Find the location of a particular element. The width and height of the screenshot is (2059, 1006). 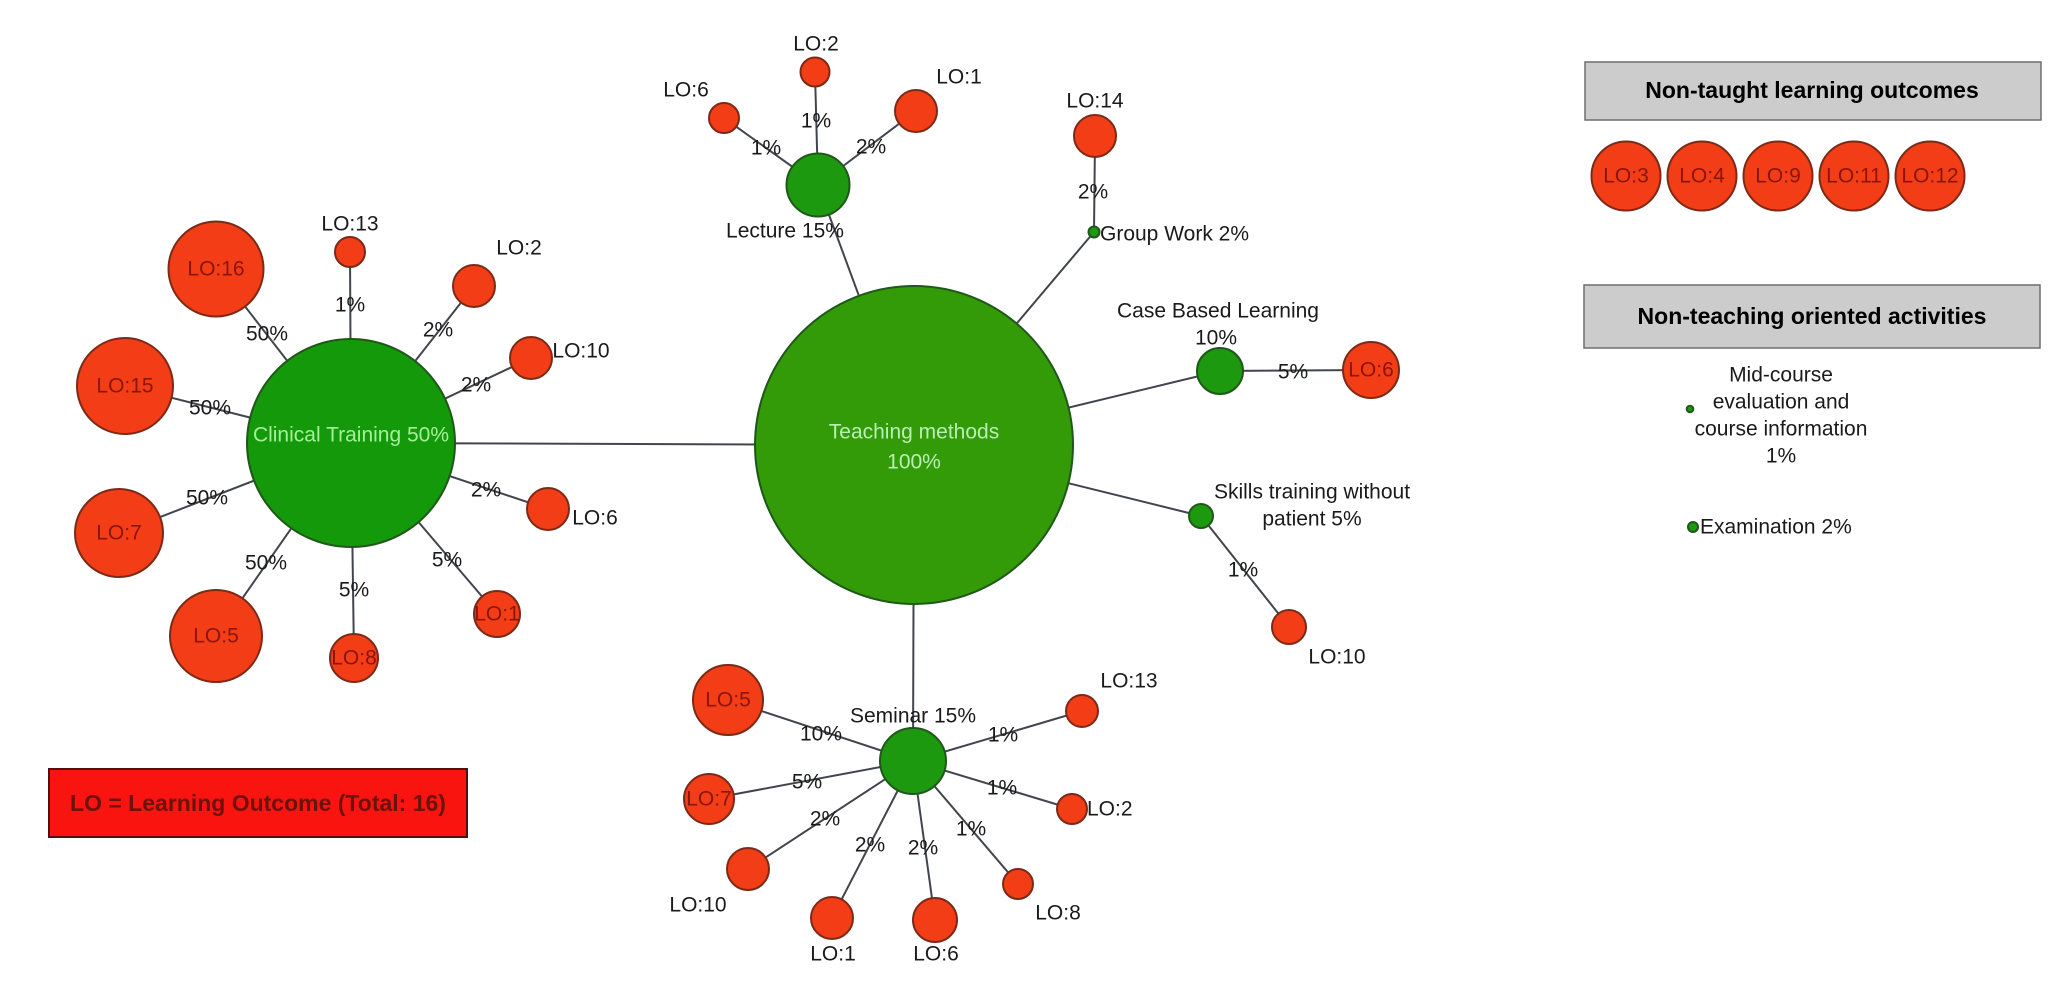

svg-text: evaluation and is located at coordinates (1781, 402).